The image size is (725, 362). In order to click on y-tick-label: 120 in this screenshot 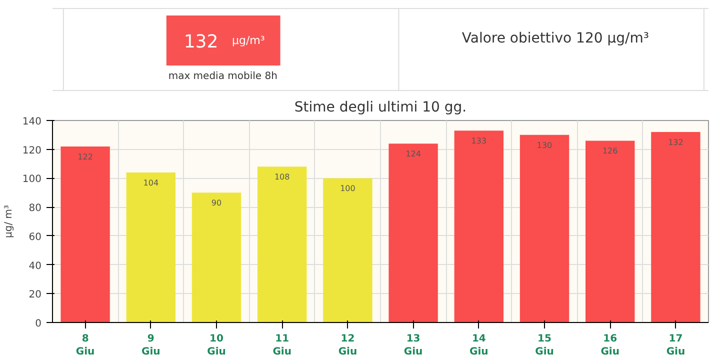, I will do `click(32, 150)`.